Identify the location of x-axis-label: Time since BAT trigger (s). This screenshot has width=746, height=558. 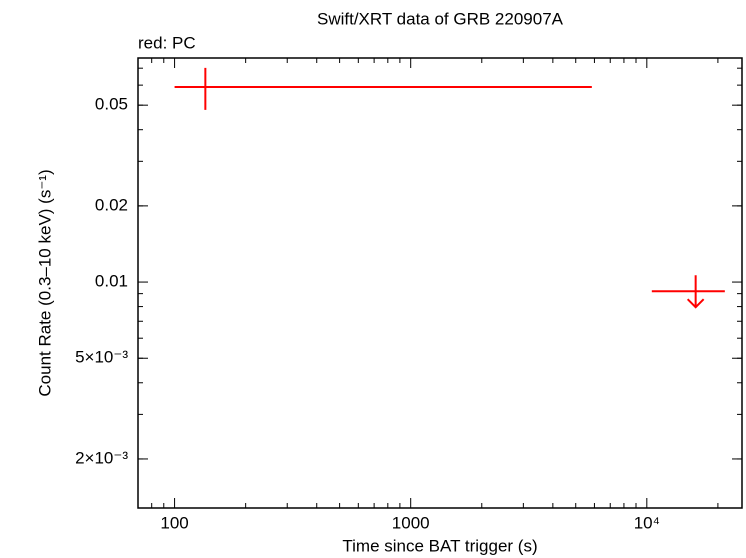
(439, 545).